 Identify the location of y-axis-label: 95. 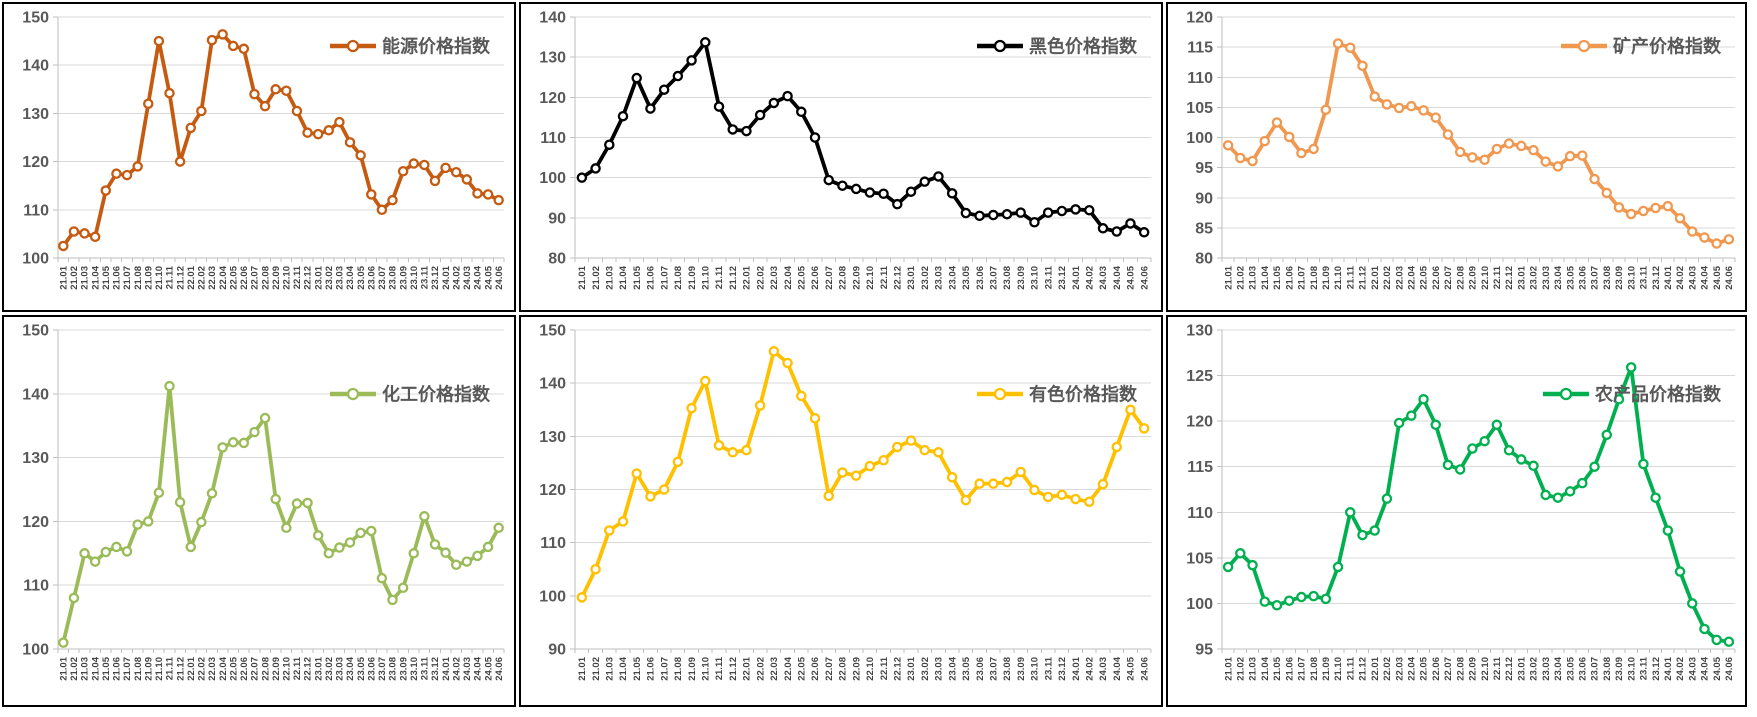
(1204, 650).